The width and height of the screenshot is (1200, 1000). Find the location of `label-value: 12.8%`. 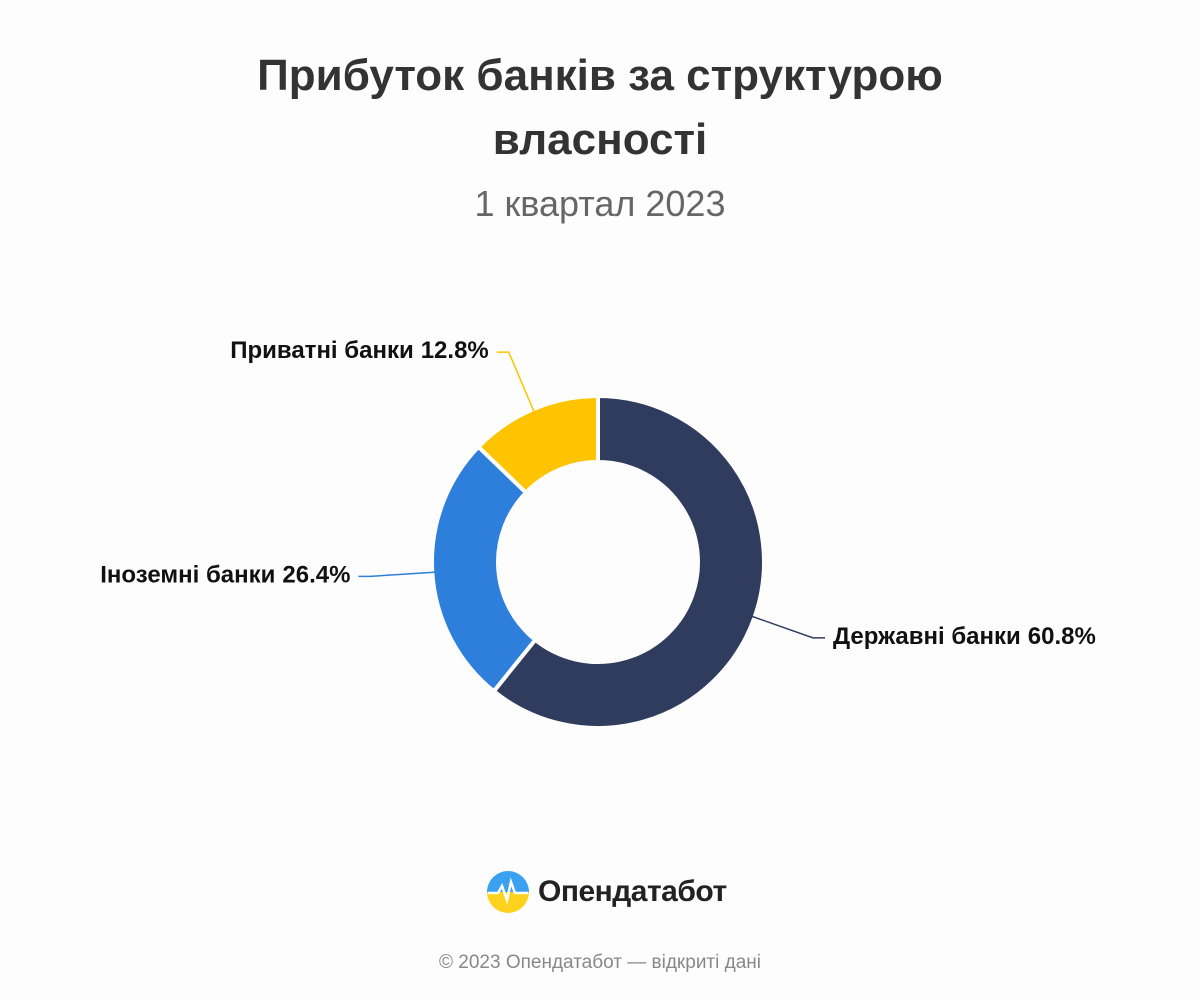

label-value: 12.8% is located at coordinates (455, 351).